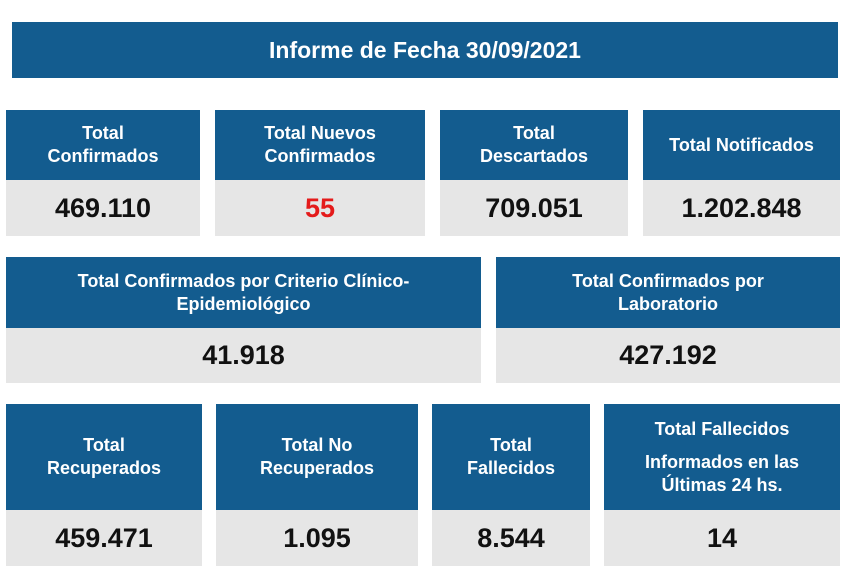  I want to click on card-value: 1.095, so click(317, 538).